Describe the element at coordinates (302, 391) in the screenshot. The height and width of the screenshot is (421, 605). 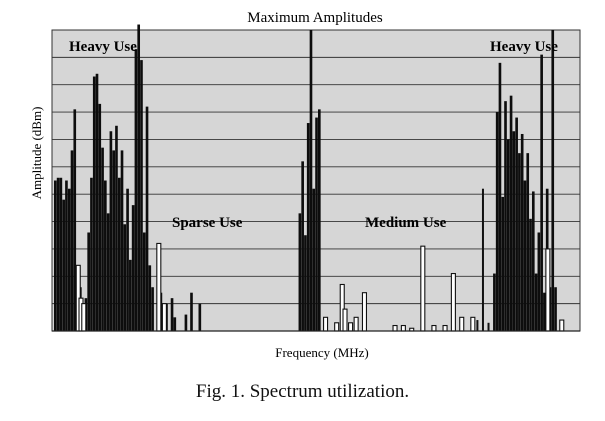
I see `figure-caption: Fig. 1. Spectrum utilization.` at that location.